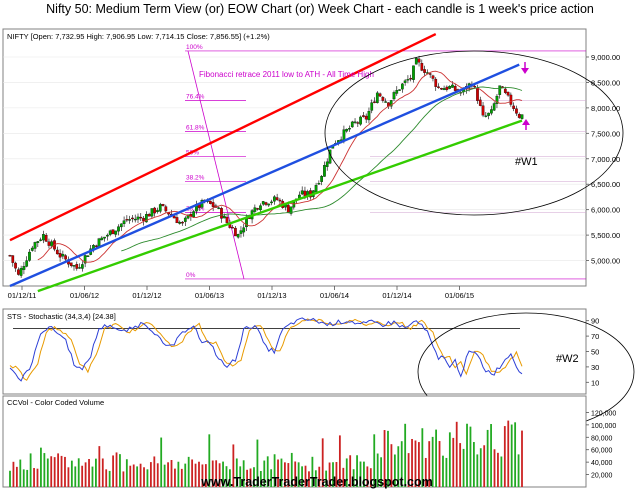  I want to click on price-tick-label: 7,500.00, so click(605, 133).